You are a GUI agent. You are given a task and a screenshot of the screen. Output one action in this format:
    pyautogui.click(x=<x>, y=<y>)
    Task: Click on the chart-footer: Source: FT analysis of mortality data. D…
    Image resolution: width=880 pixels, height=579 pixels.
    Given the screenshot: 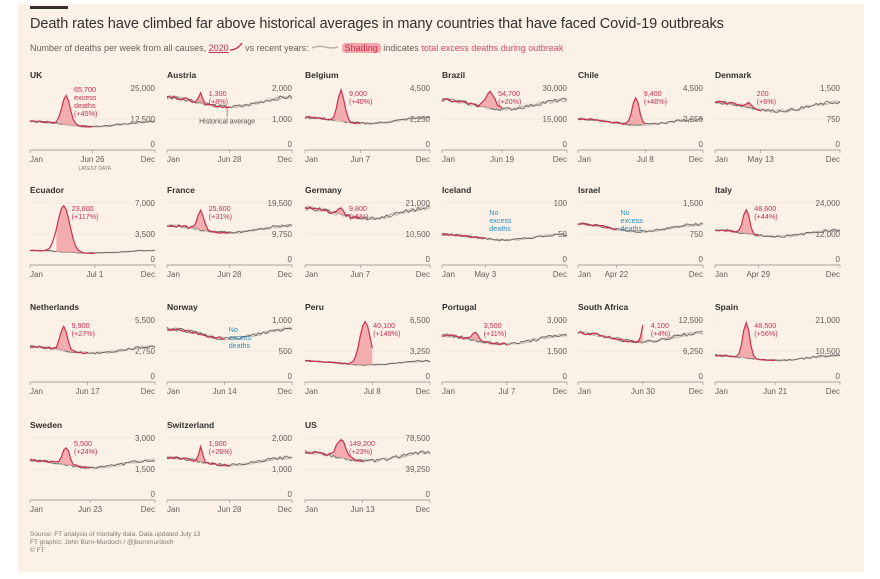 What is the action you would take?
    pyautogui.click(x=115, y=543)
    